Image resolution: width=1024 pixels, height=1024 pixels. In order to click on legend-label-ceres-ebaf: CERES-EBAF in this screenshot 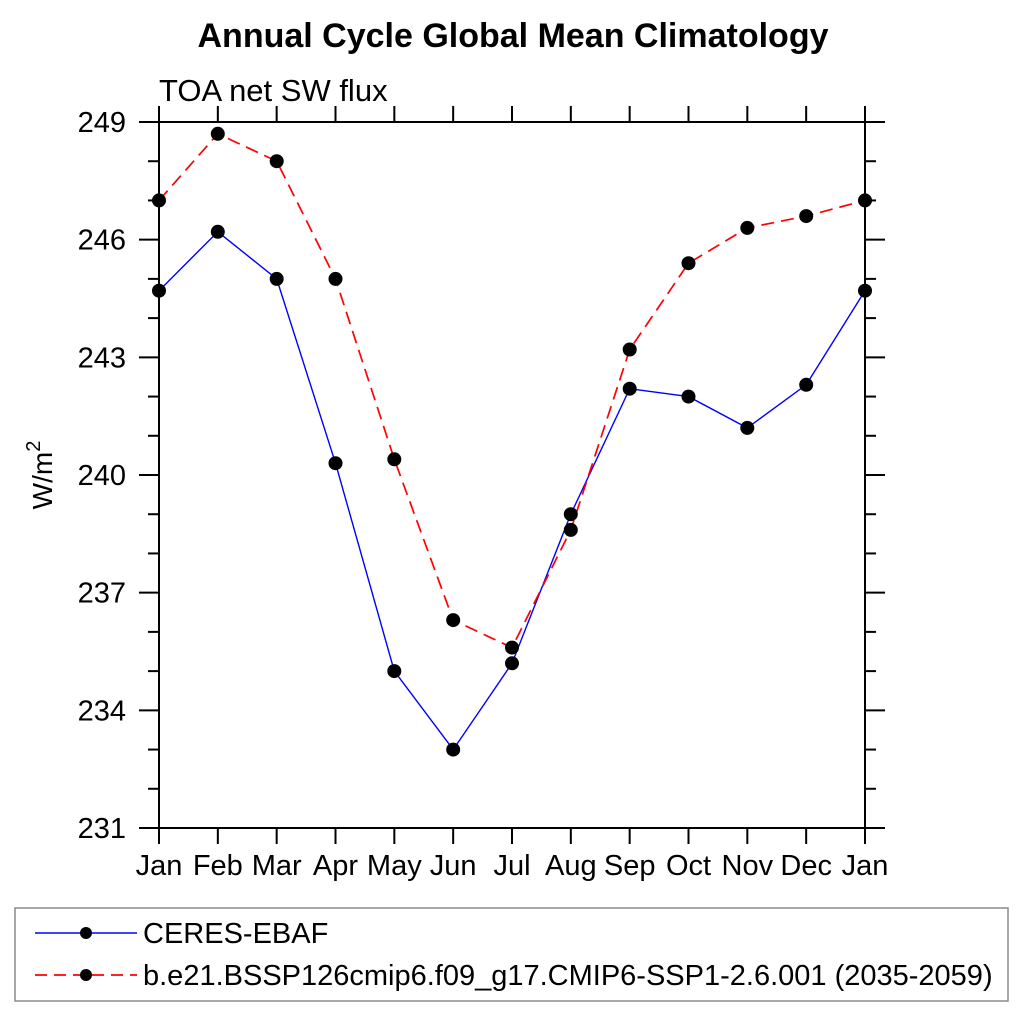, I will do `click(235, 934)`.